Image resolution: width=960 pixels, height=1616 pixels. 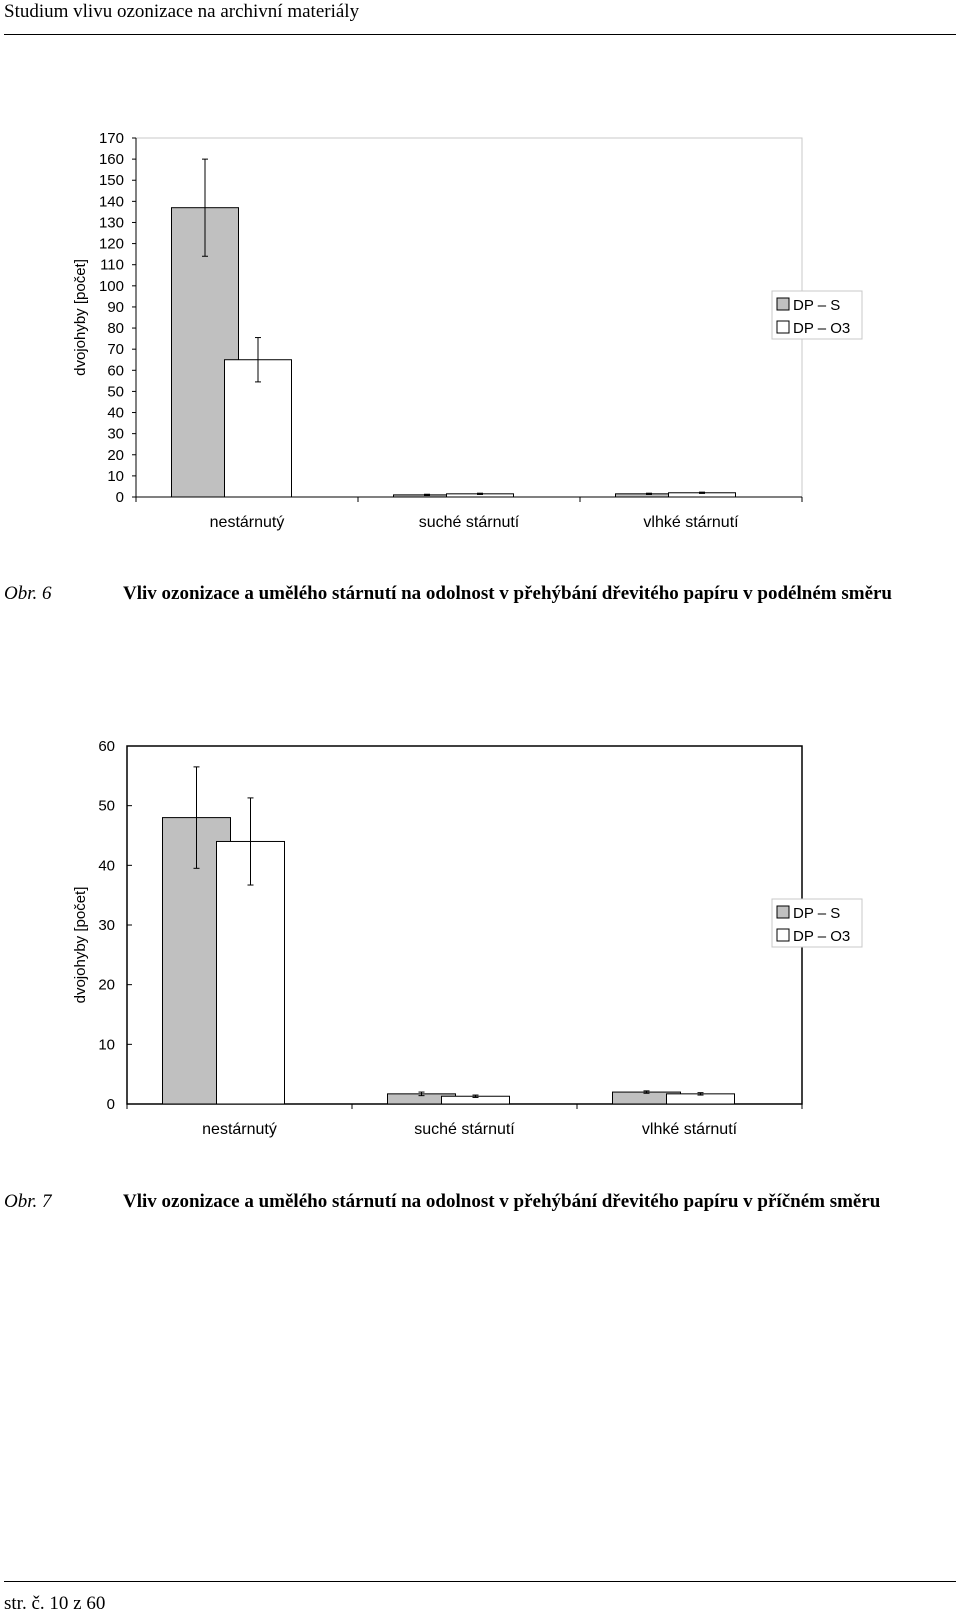 What do you see at coordinates (111, 244) in the screenshot?
I see `y-tick-label: 120` at bounding box center [111, 244].